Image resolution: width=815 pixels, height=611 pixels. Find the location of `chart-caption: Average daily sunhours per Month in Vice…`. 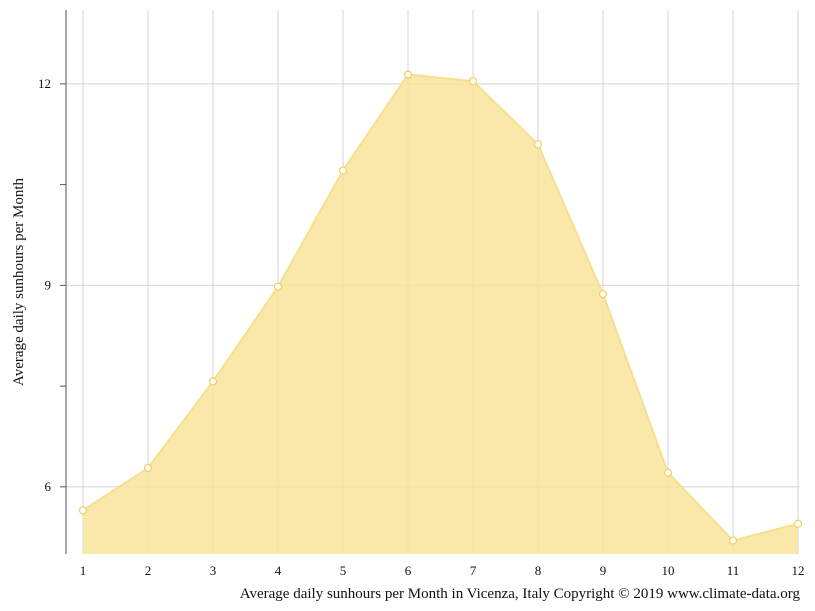

chart-caption: Average daily sunhours per Month in Vice… is located at coordinates (520, 594).